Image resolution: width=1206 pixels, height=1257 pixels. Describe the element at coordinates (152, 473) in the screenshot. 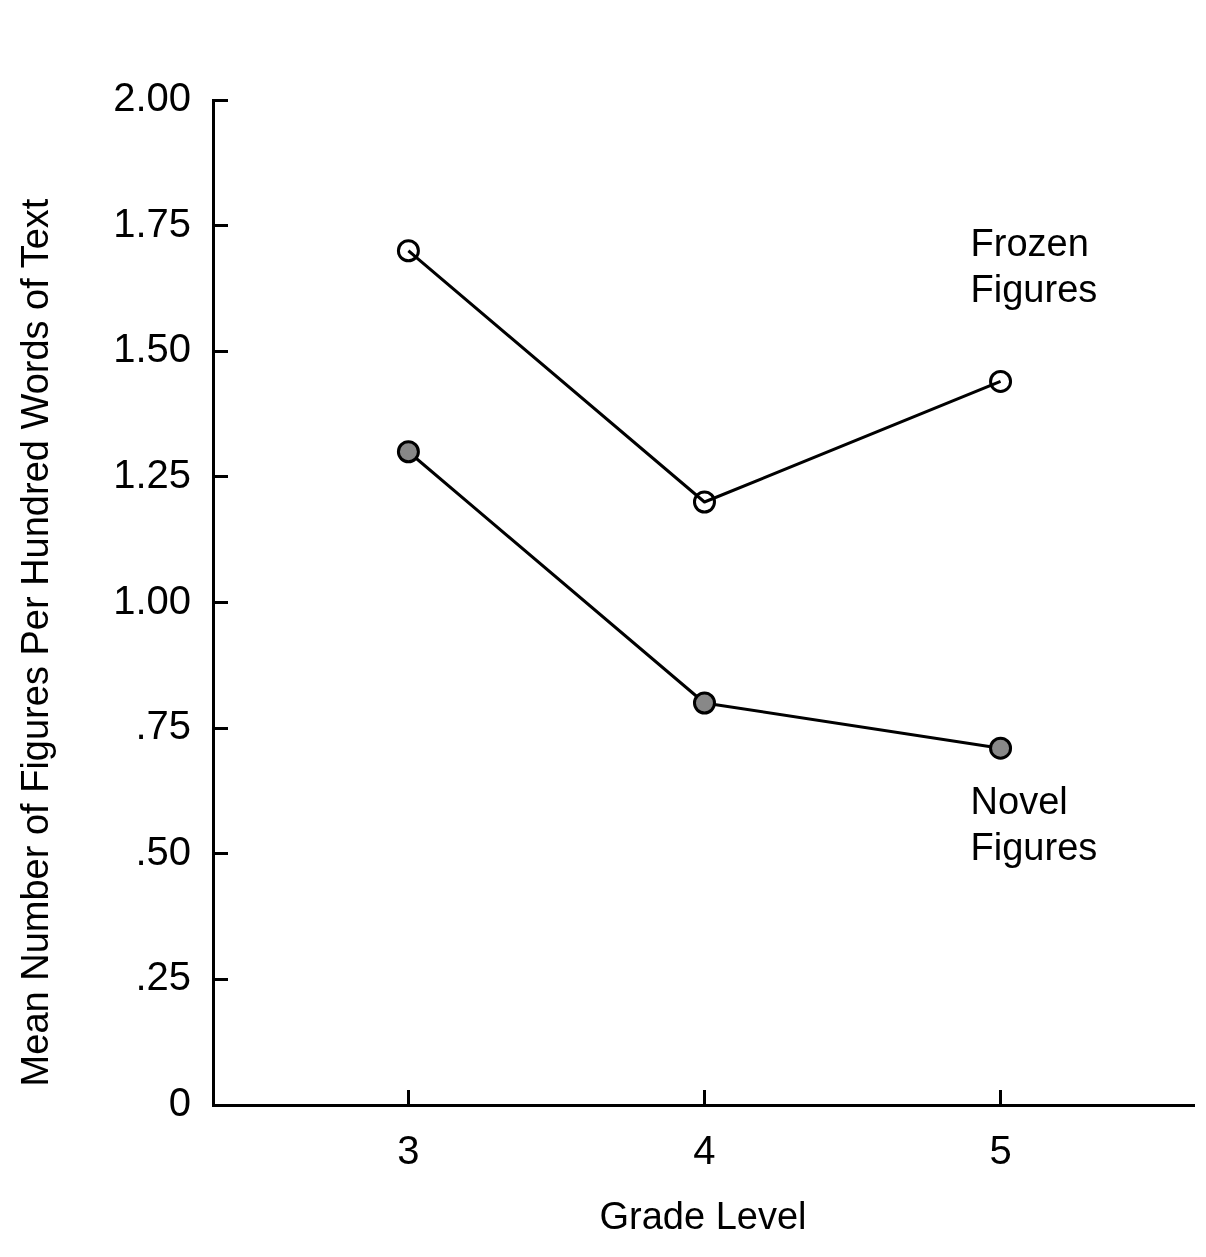

I see `y-tick-label: 1.25` at that location.